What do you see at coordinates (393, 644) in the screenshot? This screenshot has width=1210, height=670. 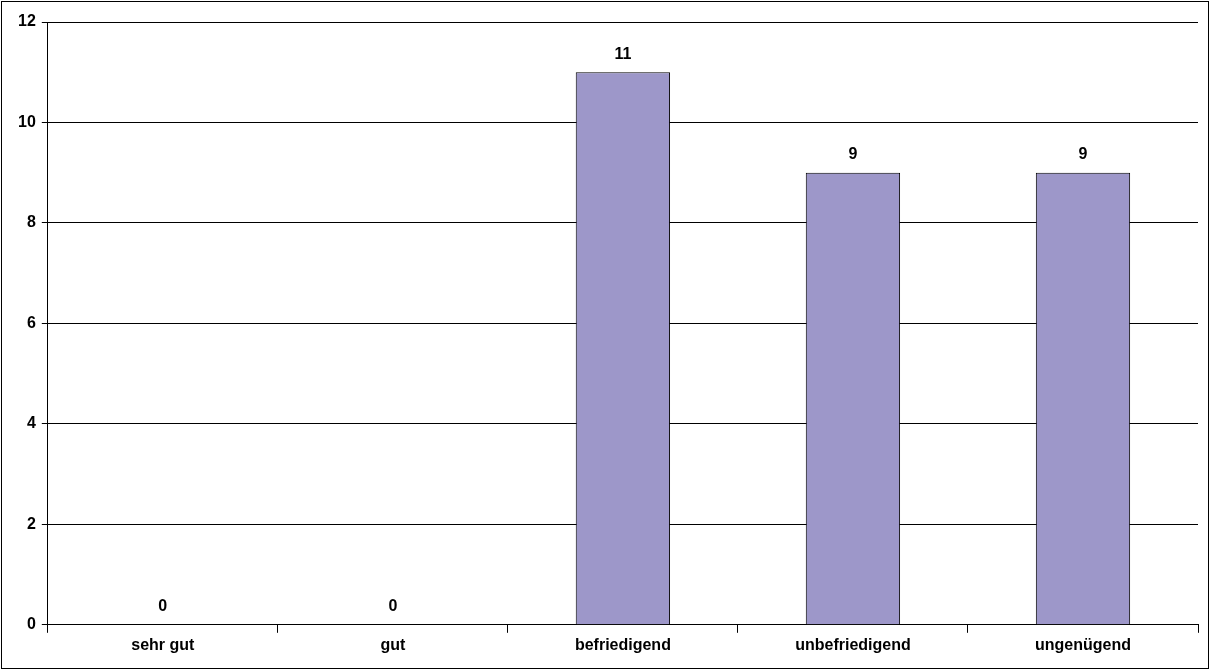 I see `x-tick-label: gut` at bounding box center [393, 644].